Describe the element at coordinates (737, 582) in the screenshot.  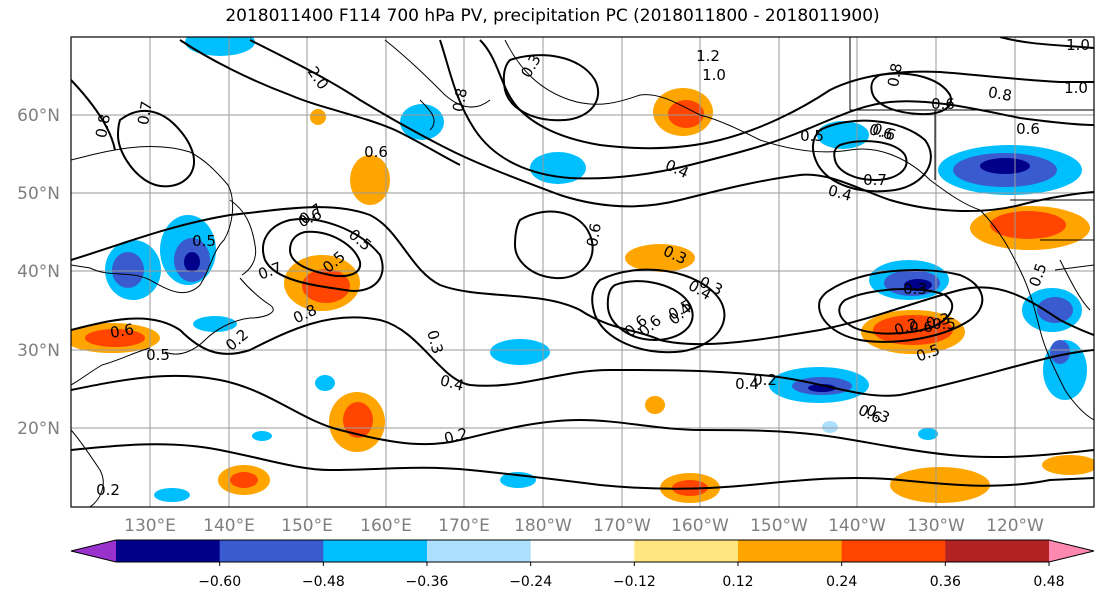
I see `colorbar-tick-label: 0.12` at that location.